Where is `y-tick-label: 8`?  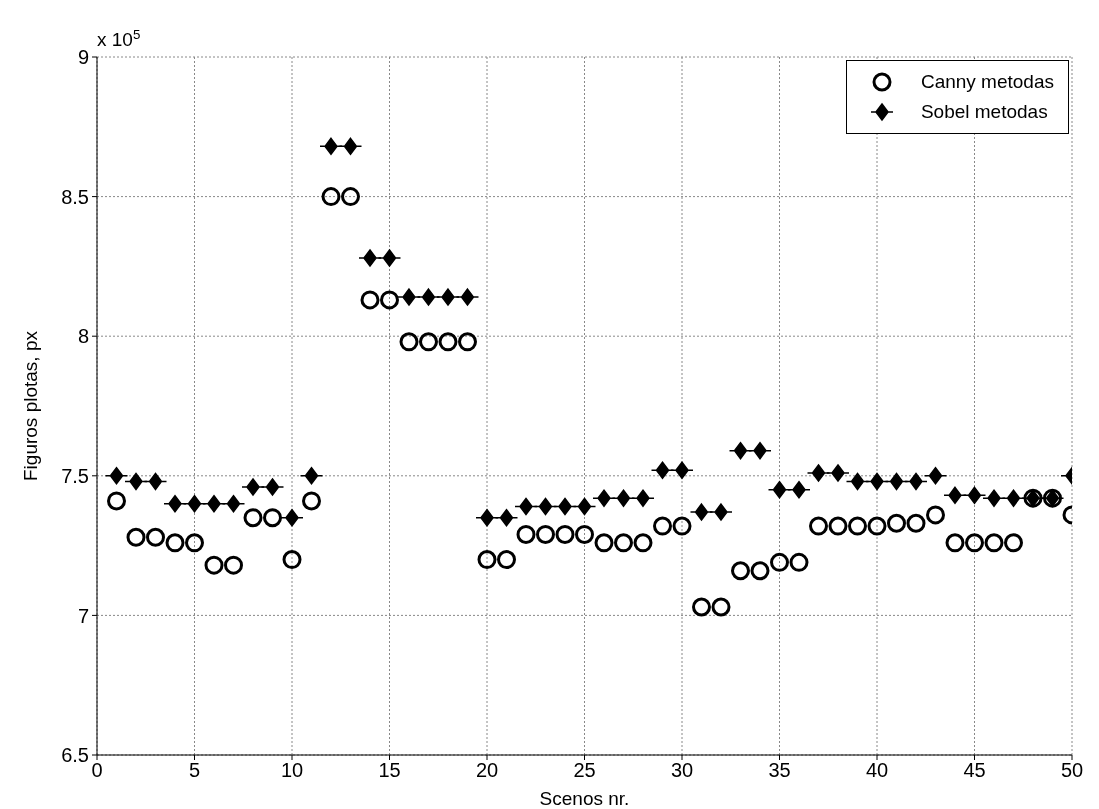
y-tick-label: 8 is located at coordinates (83, 336).